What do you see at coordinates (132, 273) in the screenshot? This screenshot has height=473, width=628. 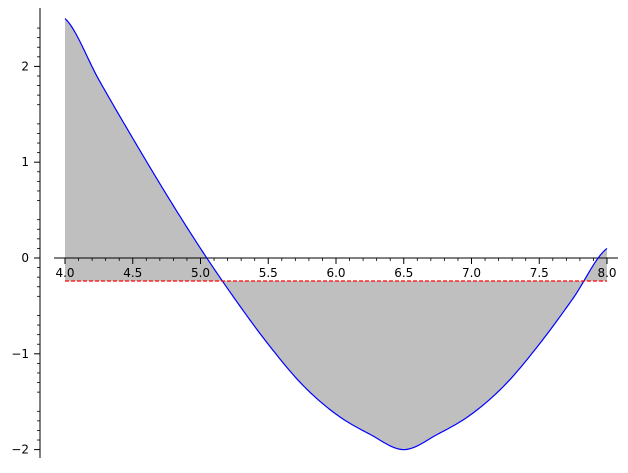 I see `x-tick-label: 4.5` at bounding box center [132, 273].